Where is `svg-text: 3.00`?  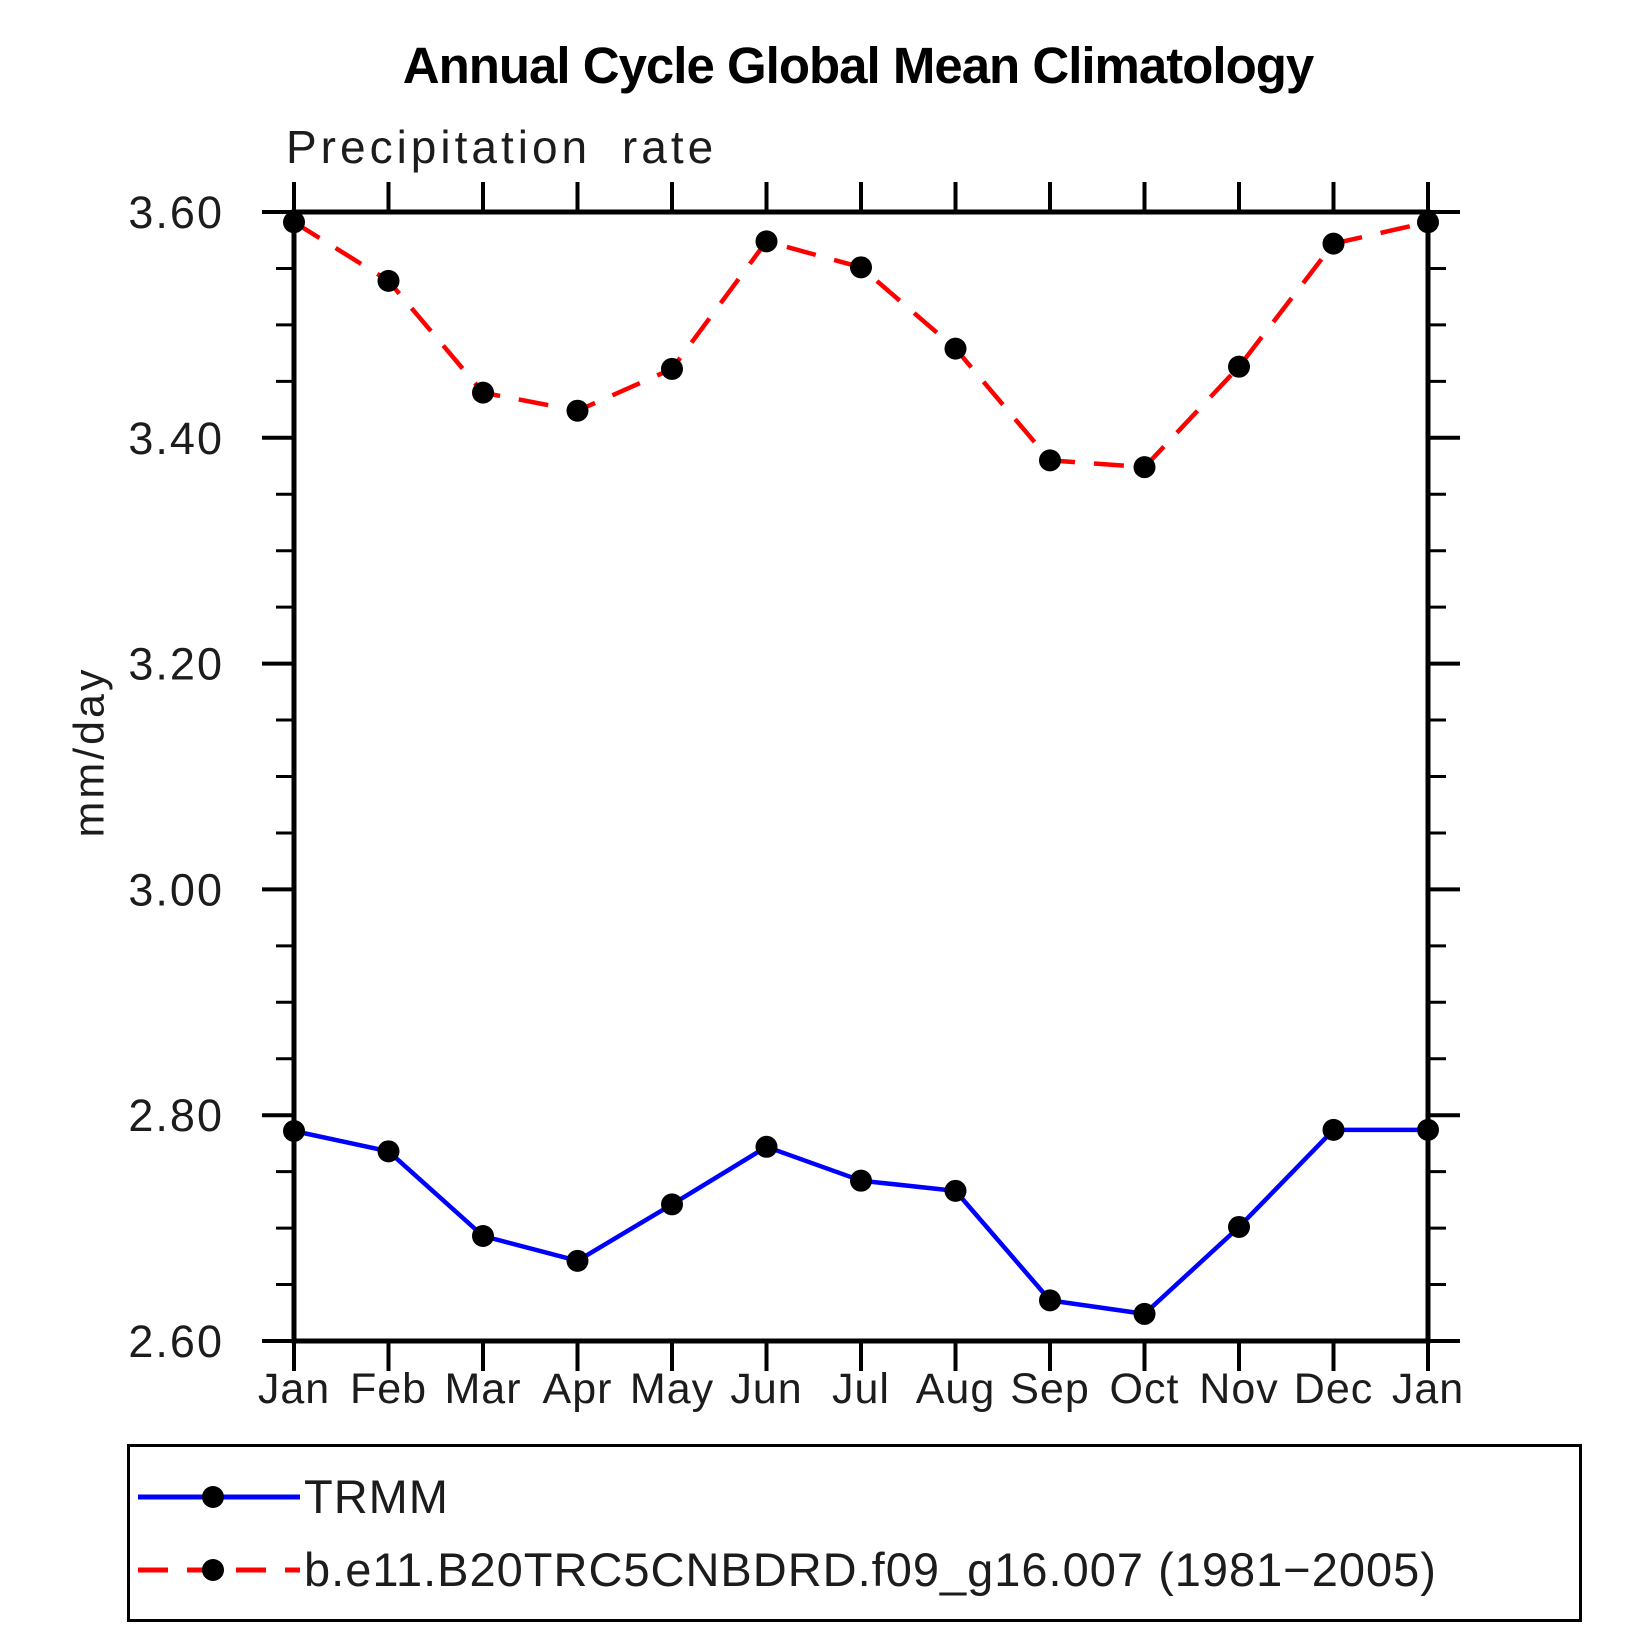
svg-text: 3.00 is located at coordinates (176, 889).